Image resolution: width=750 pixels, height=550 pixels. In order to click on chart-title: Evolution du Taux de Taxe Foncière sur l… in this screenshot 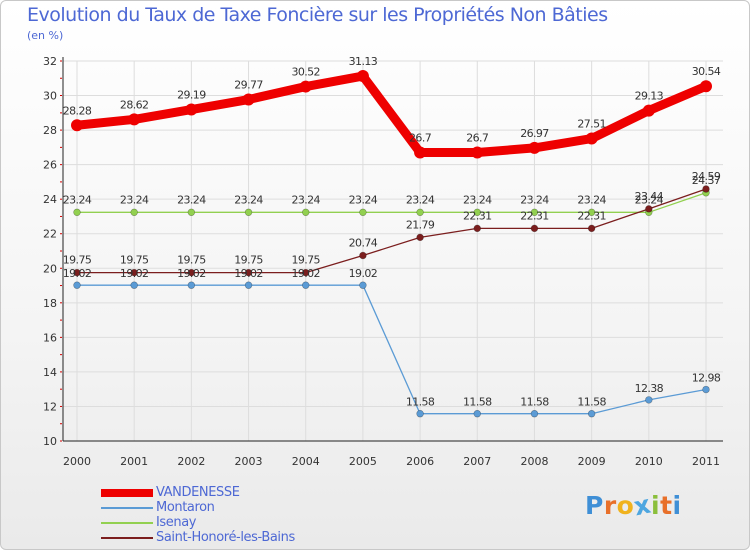, I will do `click(317, 15)`.